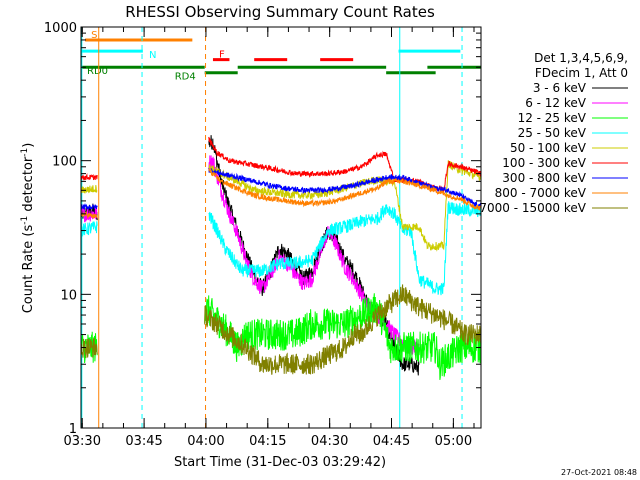 This screenshot has height=480, width=640. Describe the element at coordinates (185, 77) in the screenshot. I see `flag-label: RD4` at that location.